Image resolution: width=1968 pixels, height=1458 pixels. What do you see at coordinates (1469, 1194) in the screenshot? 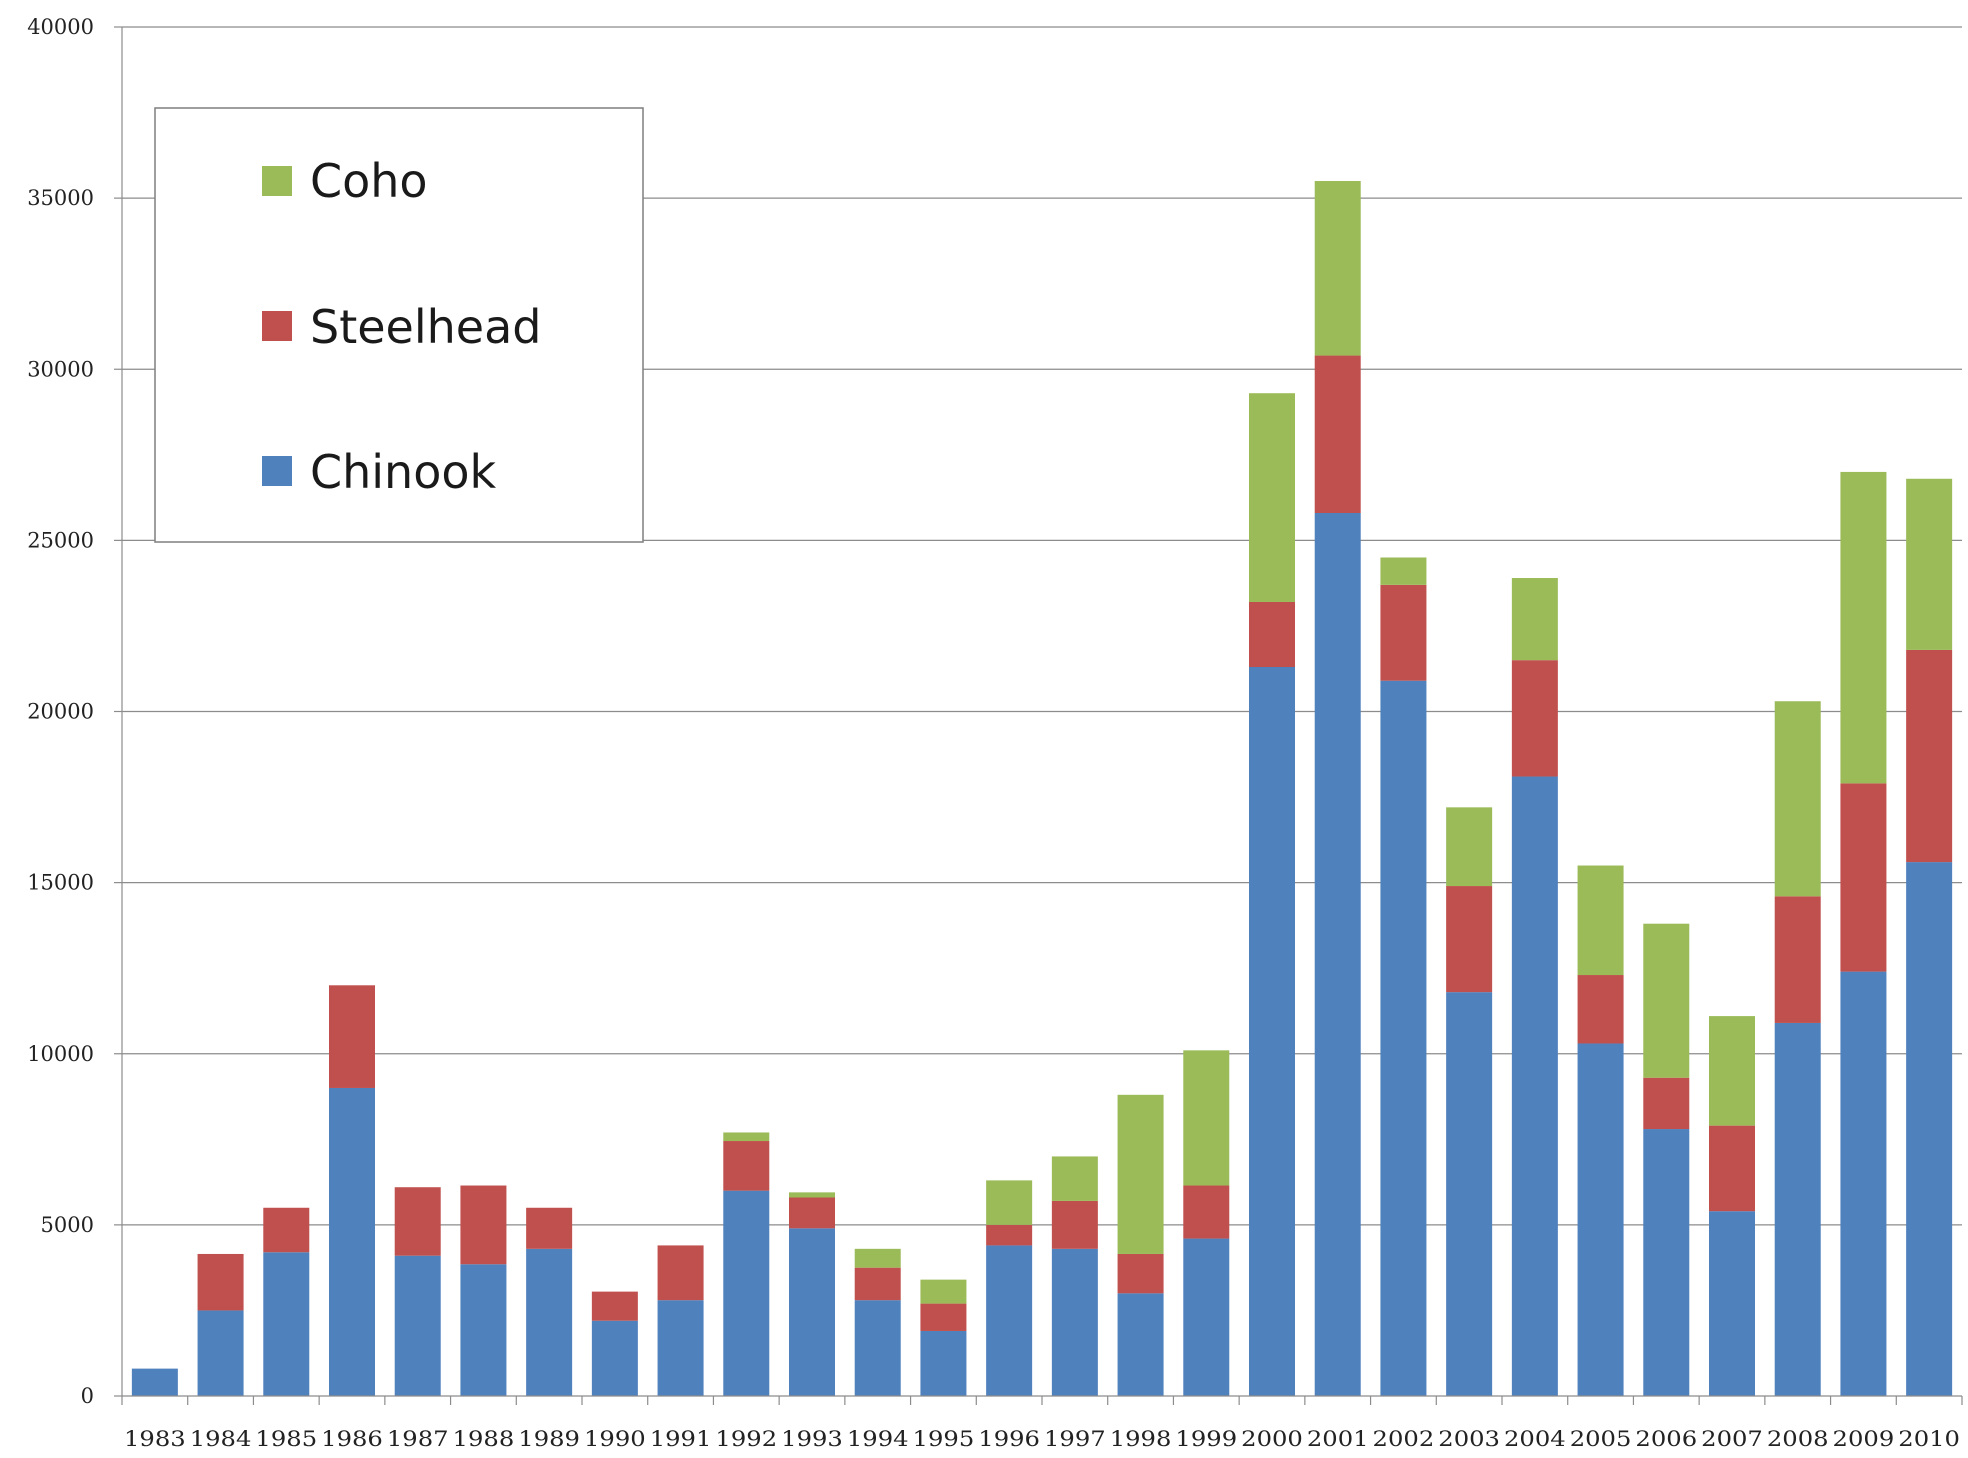
I see `bar-chinook-2003` at bounding box center [1469, 1194].